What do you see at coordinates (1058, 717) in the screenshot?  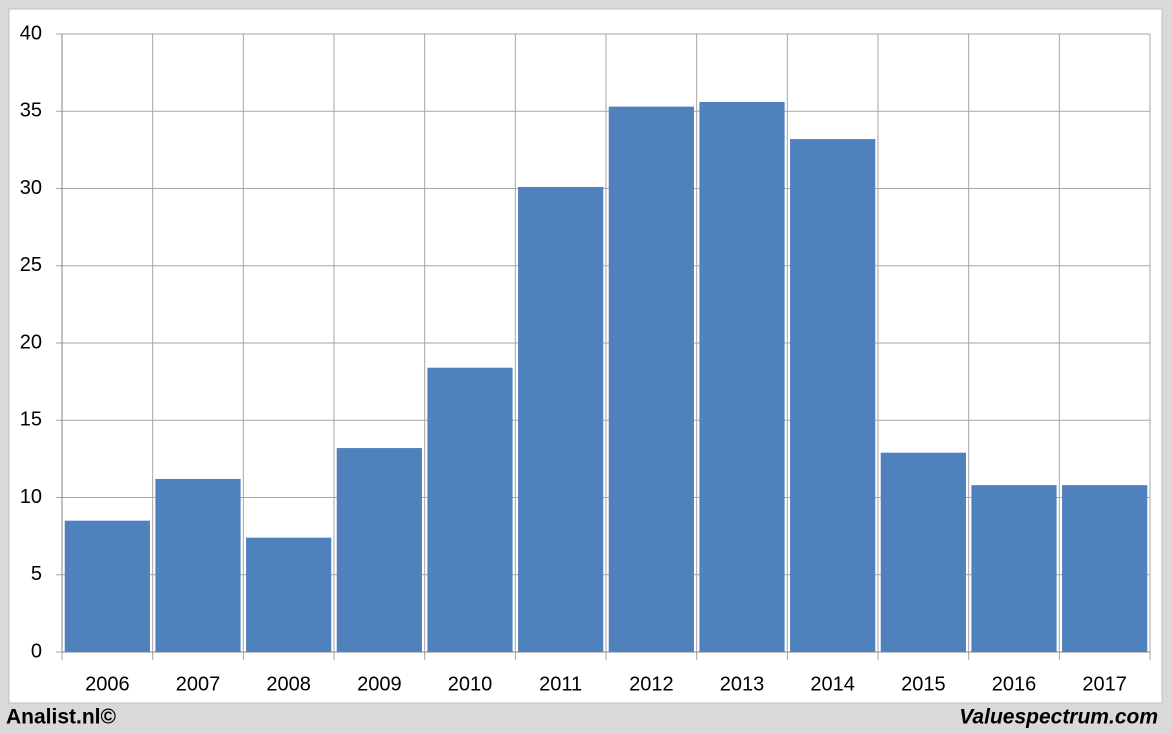 I see `footer-right: Valuespectrum.com` at bounding box center [1058, 717].